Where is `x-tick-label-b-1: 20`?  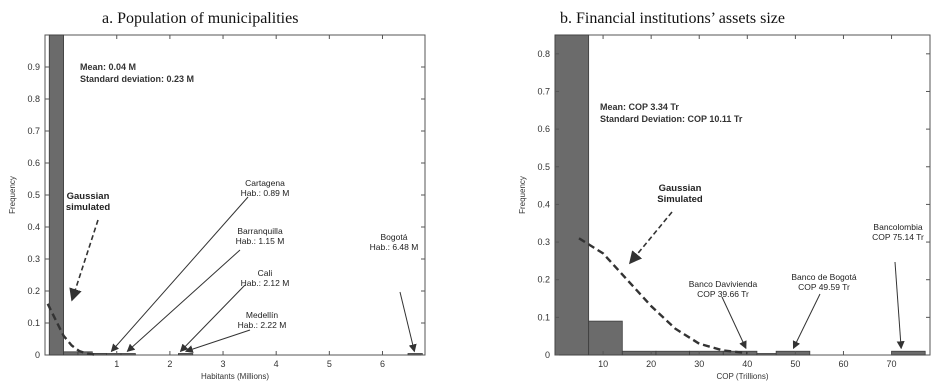
x-tick-label-b-1: 20 is located at coordinates (651, 364).